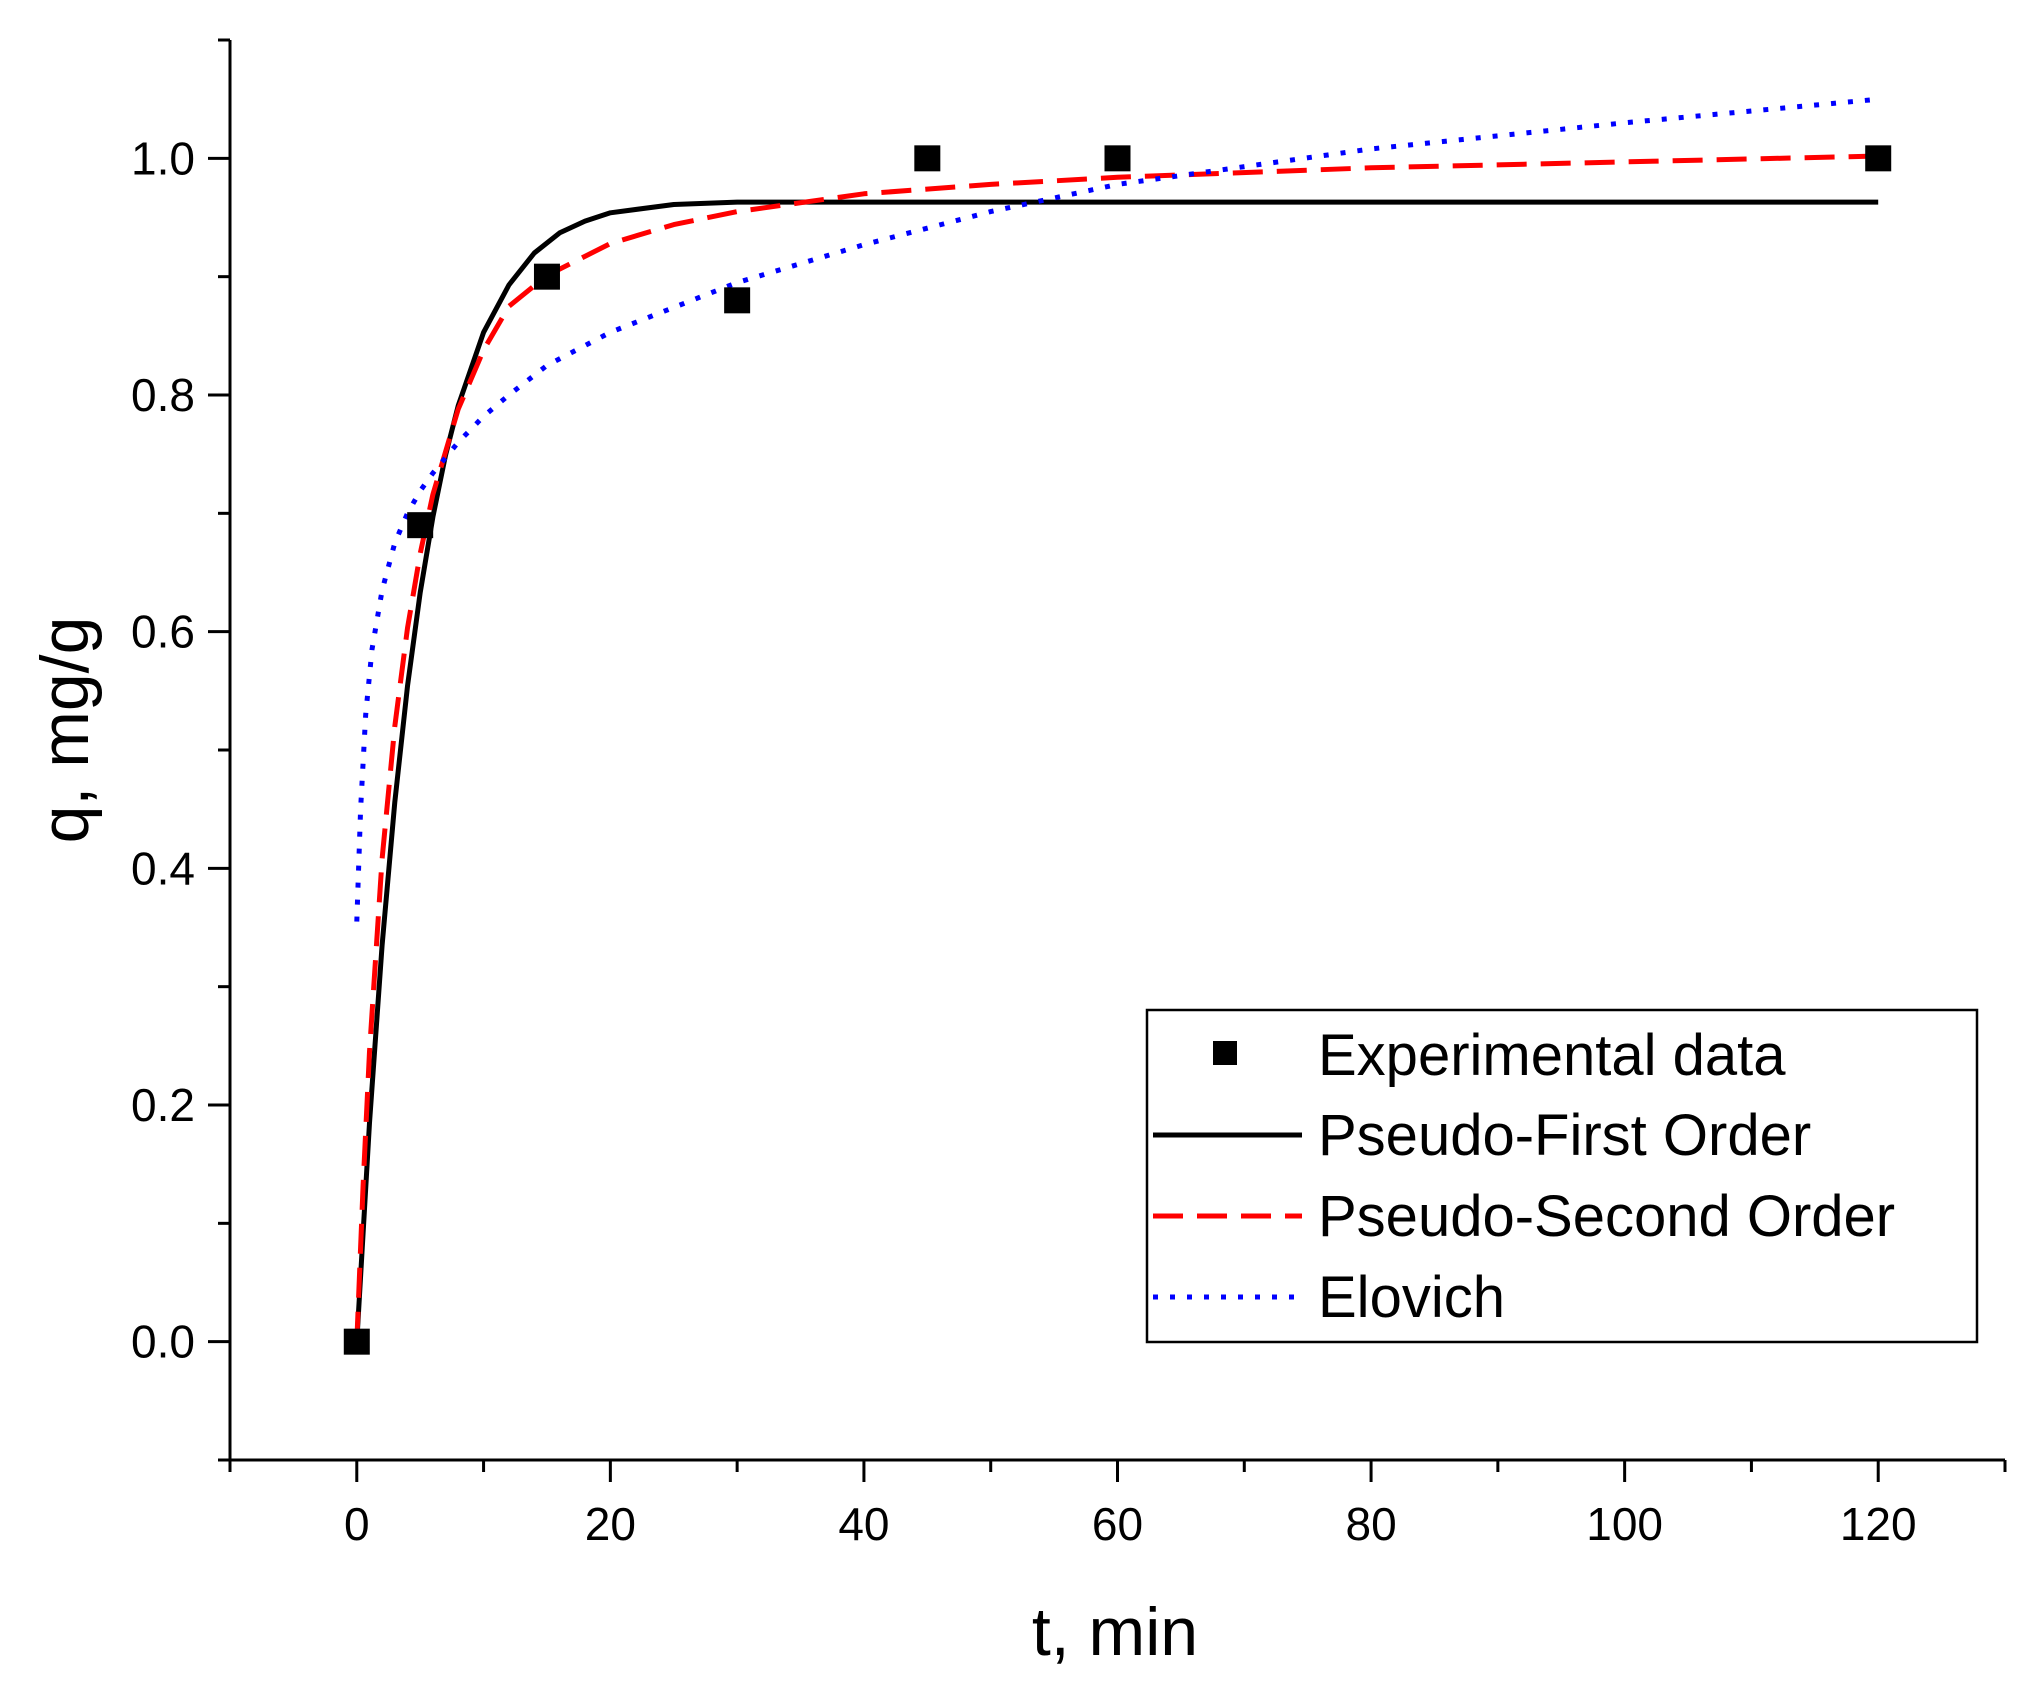 The image size is (2042, 1689). What do you see at coordinates (163, 632) in the screenshot?
I see `y-tick-label: 0.6` at bounding box center [163, 632].